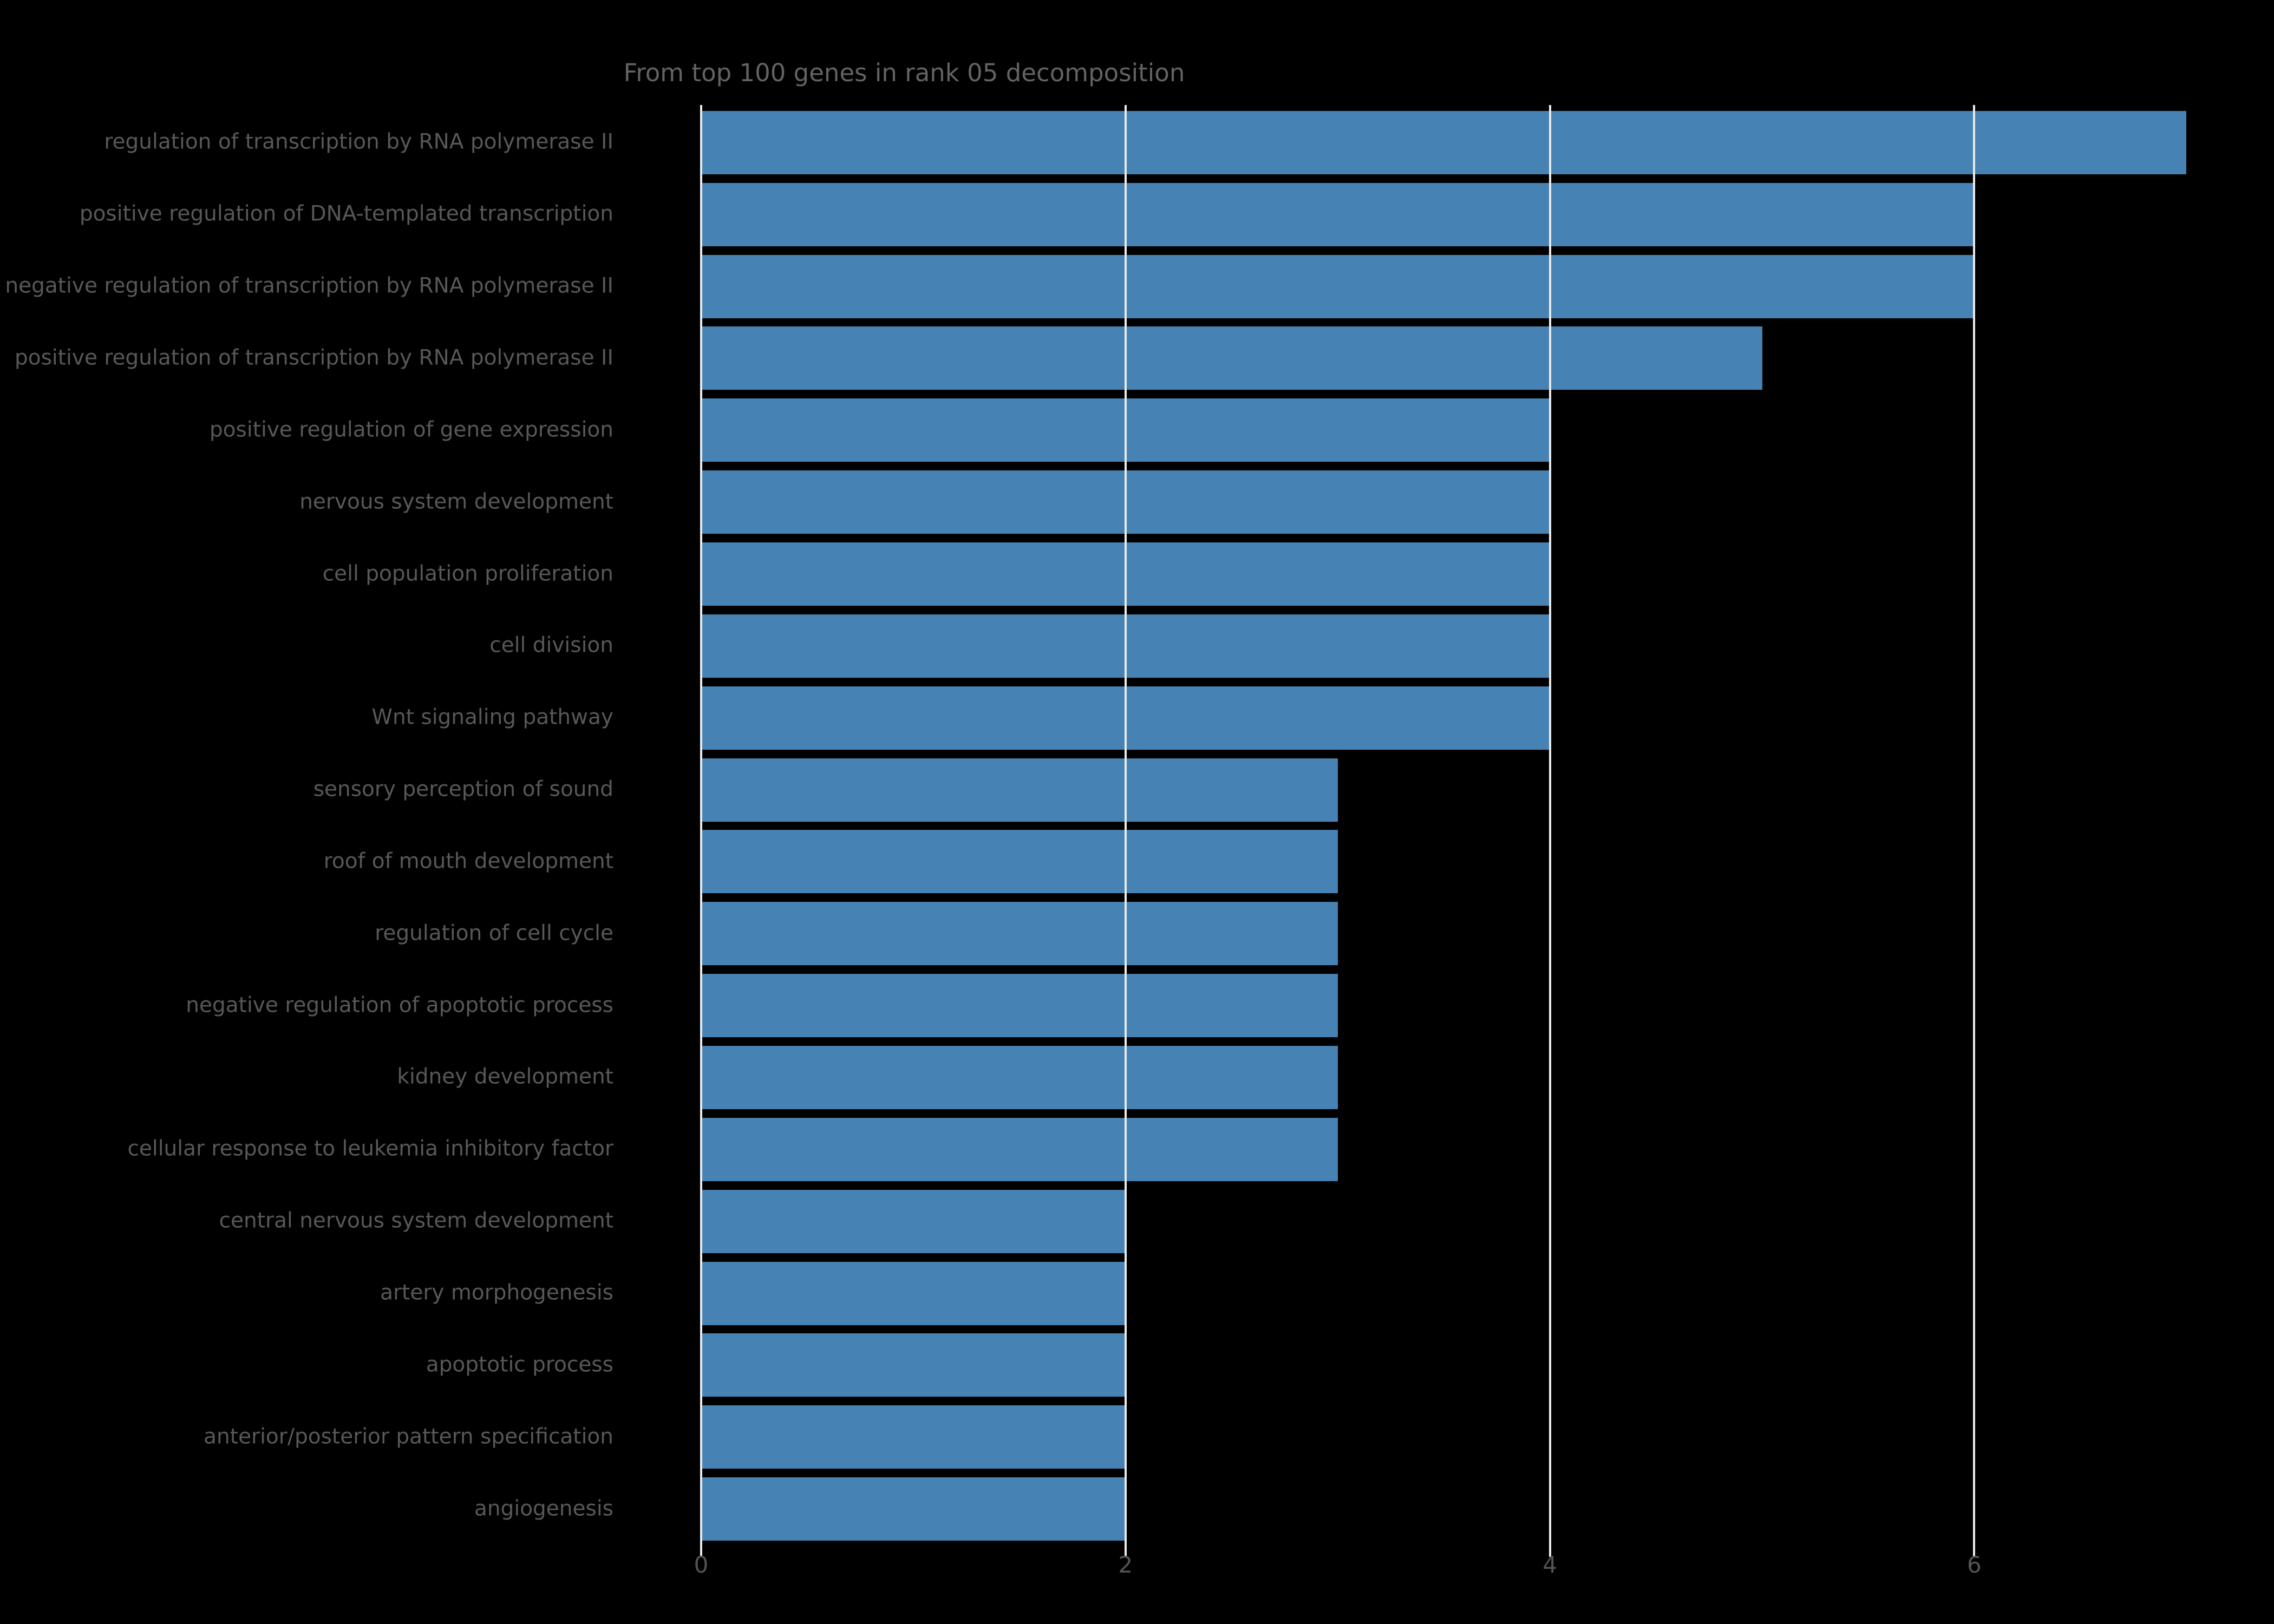 Image resolution: width=2274 pixels, height=1624 pixels. I want to click on y-tick-label: roof of mouth development, so click(468, 861).